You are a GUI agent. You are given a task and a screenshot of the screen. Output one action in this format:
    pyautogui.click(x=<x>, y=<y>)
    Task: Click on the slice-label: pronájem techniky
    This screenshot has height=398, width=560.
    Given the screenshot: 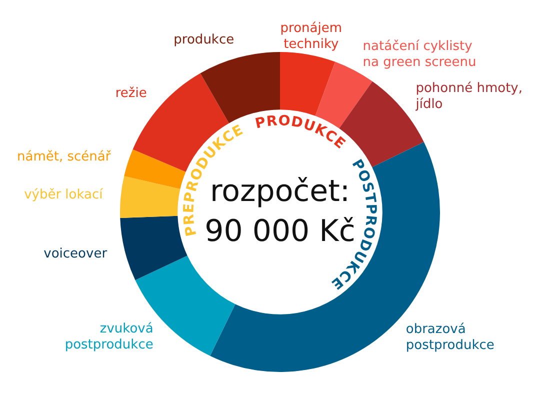 What is the action you would take?
    pyautogui.click(x=311, y=36)
    